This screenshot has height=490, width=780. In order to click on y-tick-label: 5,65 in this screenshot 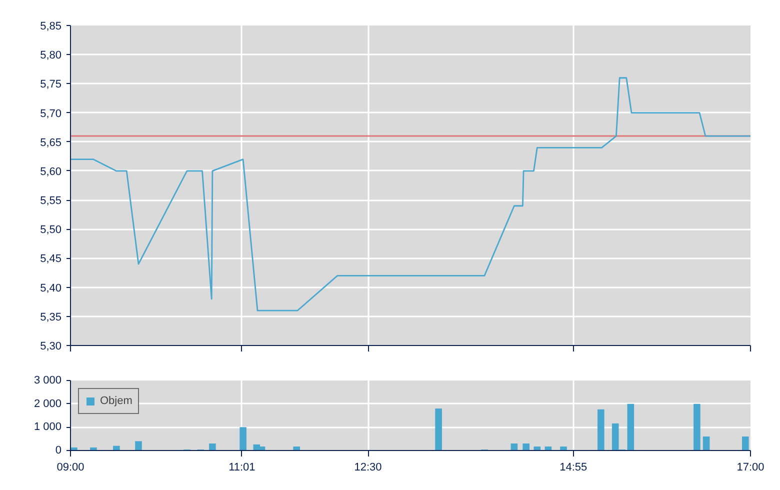, I will do `click(51, 142)`.